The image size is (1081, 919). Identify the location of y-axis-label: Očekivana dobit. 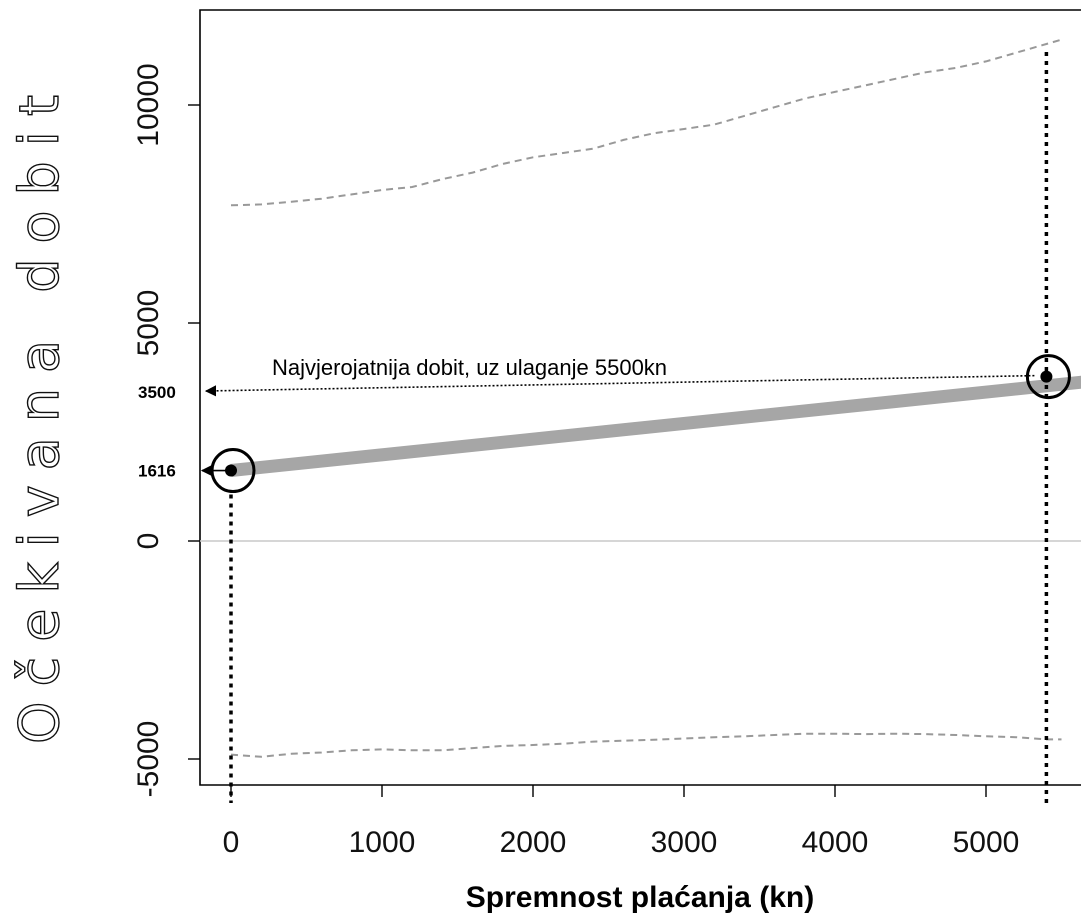
(39, 412).